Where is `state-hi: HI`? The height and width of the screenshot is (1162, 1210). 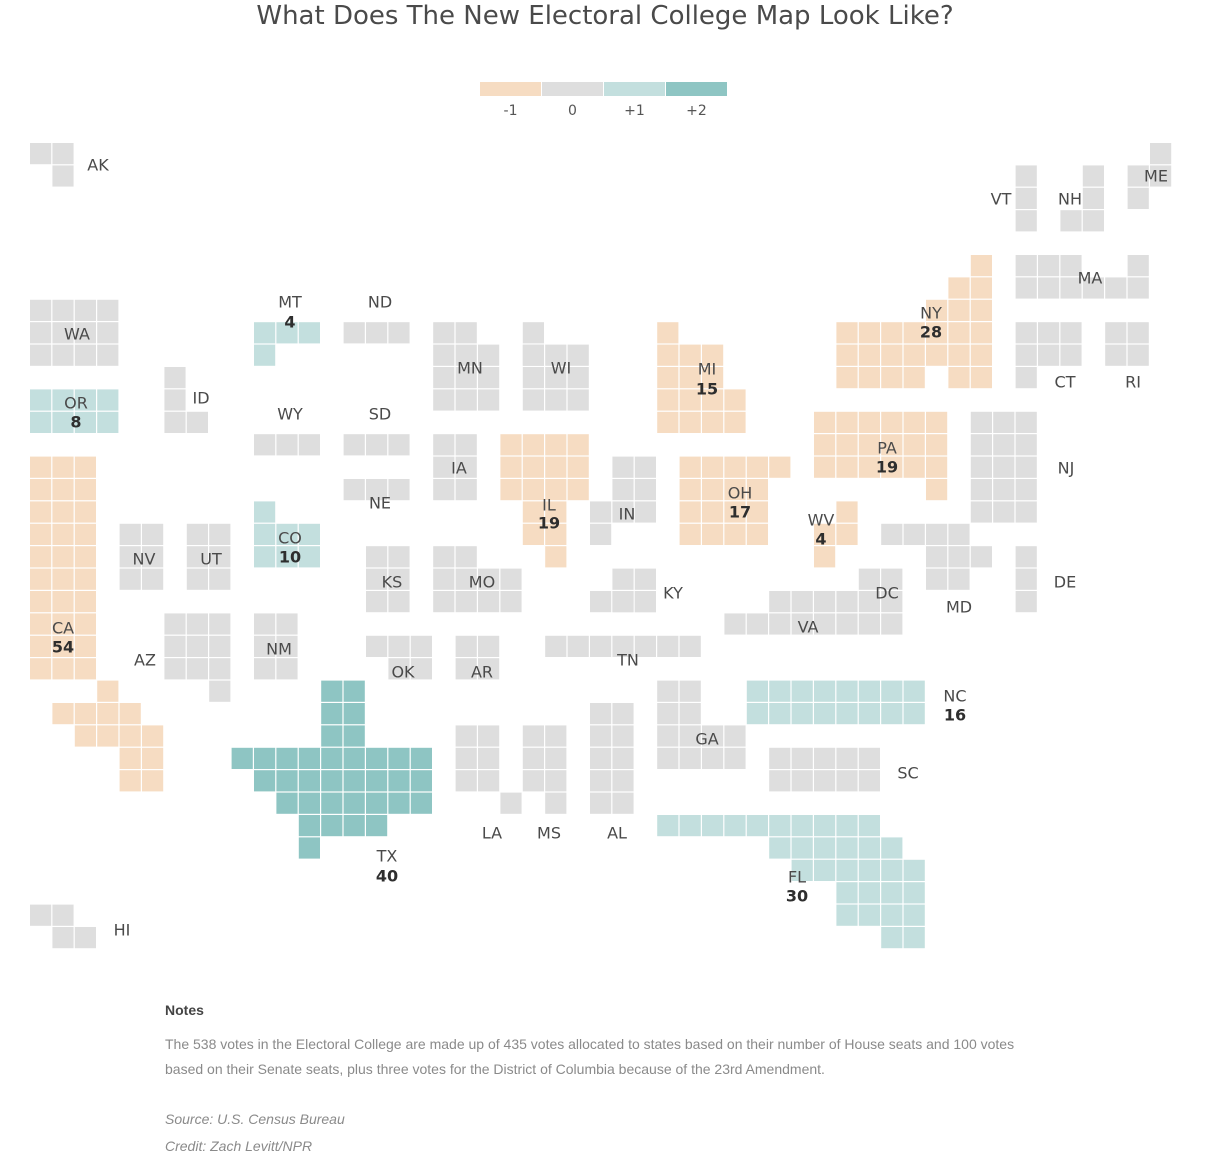 state-hi: HI is located at coordinates (80, 926).